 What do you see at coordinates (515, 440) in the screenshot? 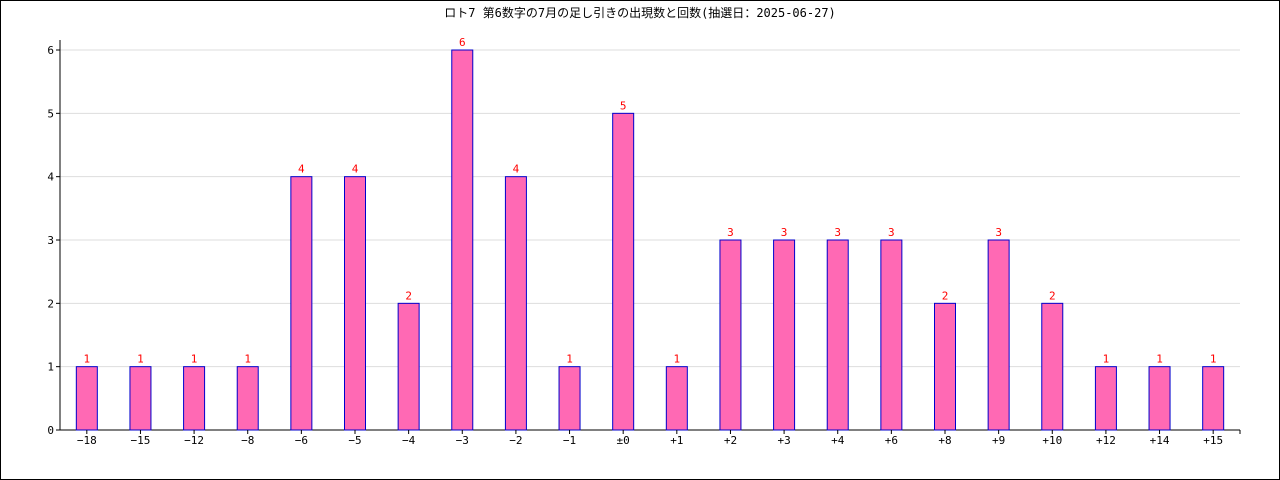
I see `x-tick-label: −2` at bounding box center [515, 440].